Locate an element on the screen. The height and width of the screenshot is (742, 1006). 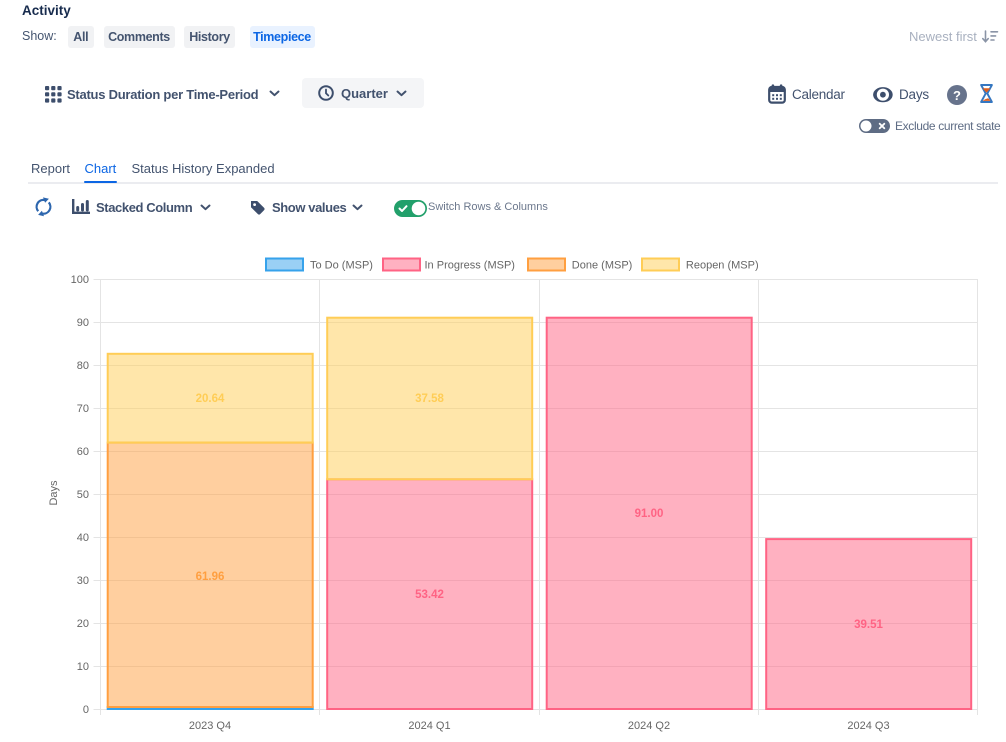
svg-text: 70 is located at coordinates (83, 409).